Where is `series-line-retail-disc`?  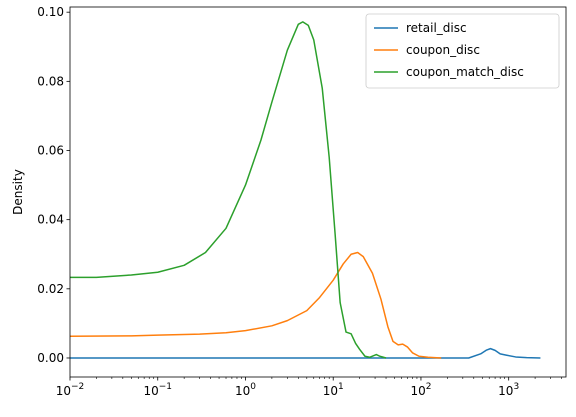 series-line-retail-disc is located at coordinates (305, 353).